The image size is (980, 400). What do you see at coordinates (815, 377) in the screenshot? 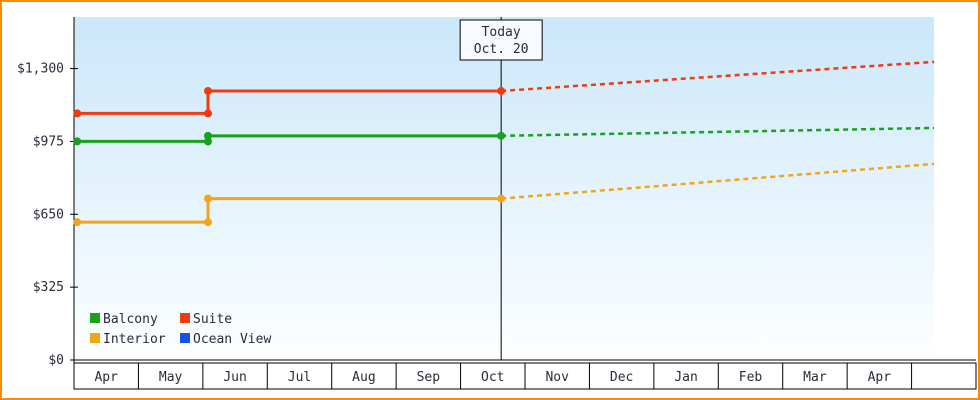
I see `month-cell-label: Mar` at bounding box center [815, 377].